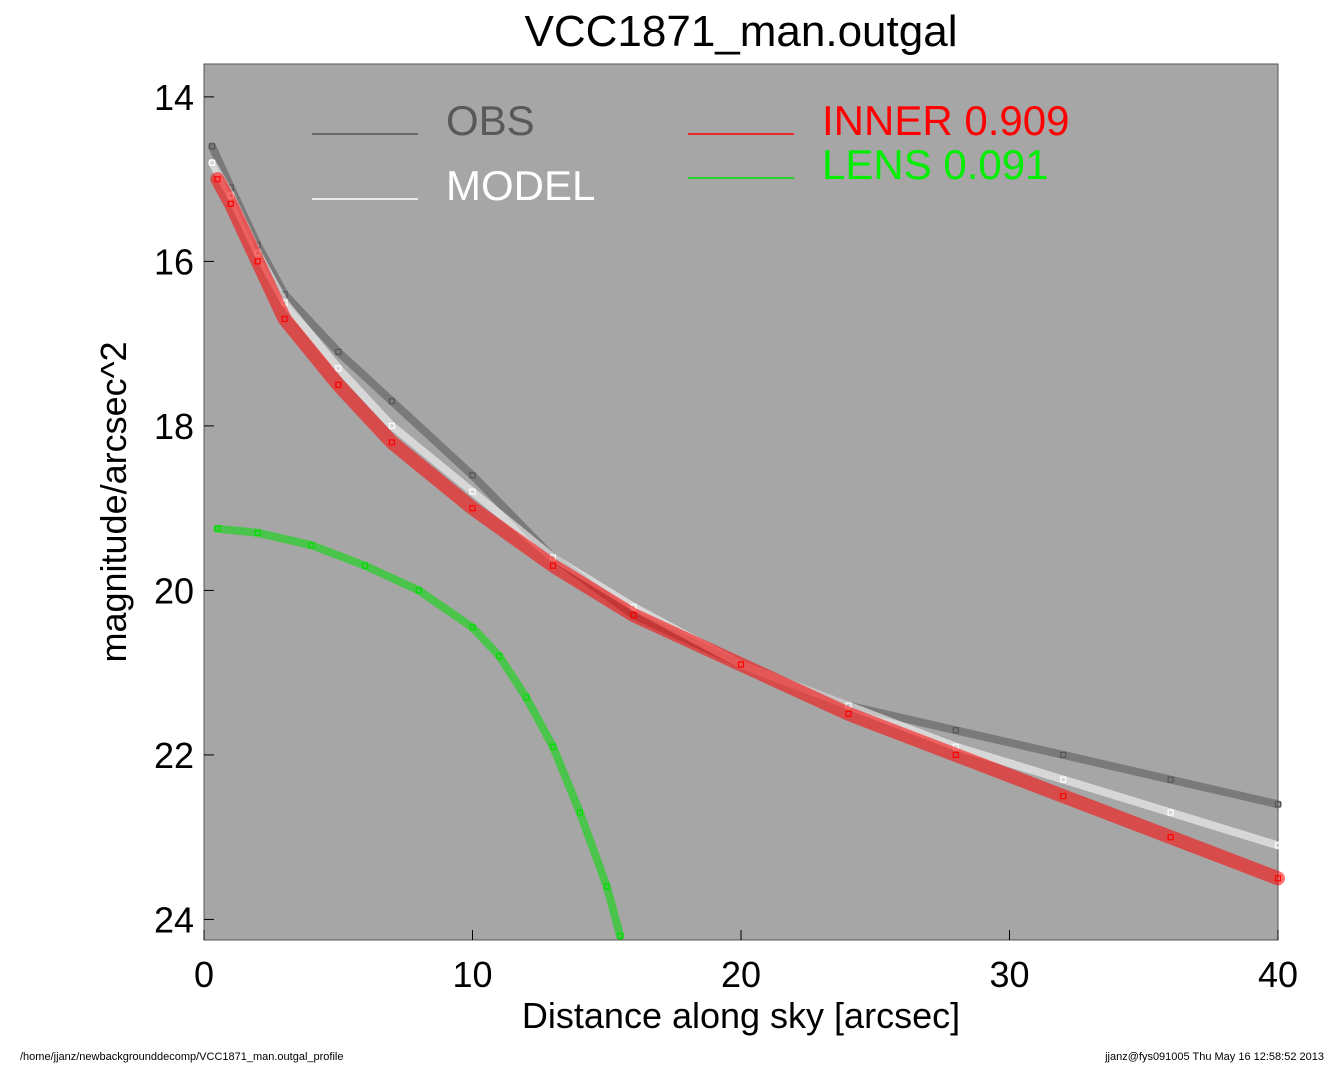 This screenshot has width=1344, height=1075. What do you see at coordinates (520, 185) in the screenshot?
I see `legend-label: MODEL` at bounding box center [520, 185].